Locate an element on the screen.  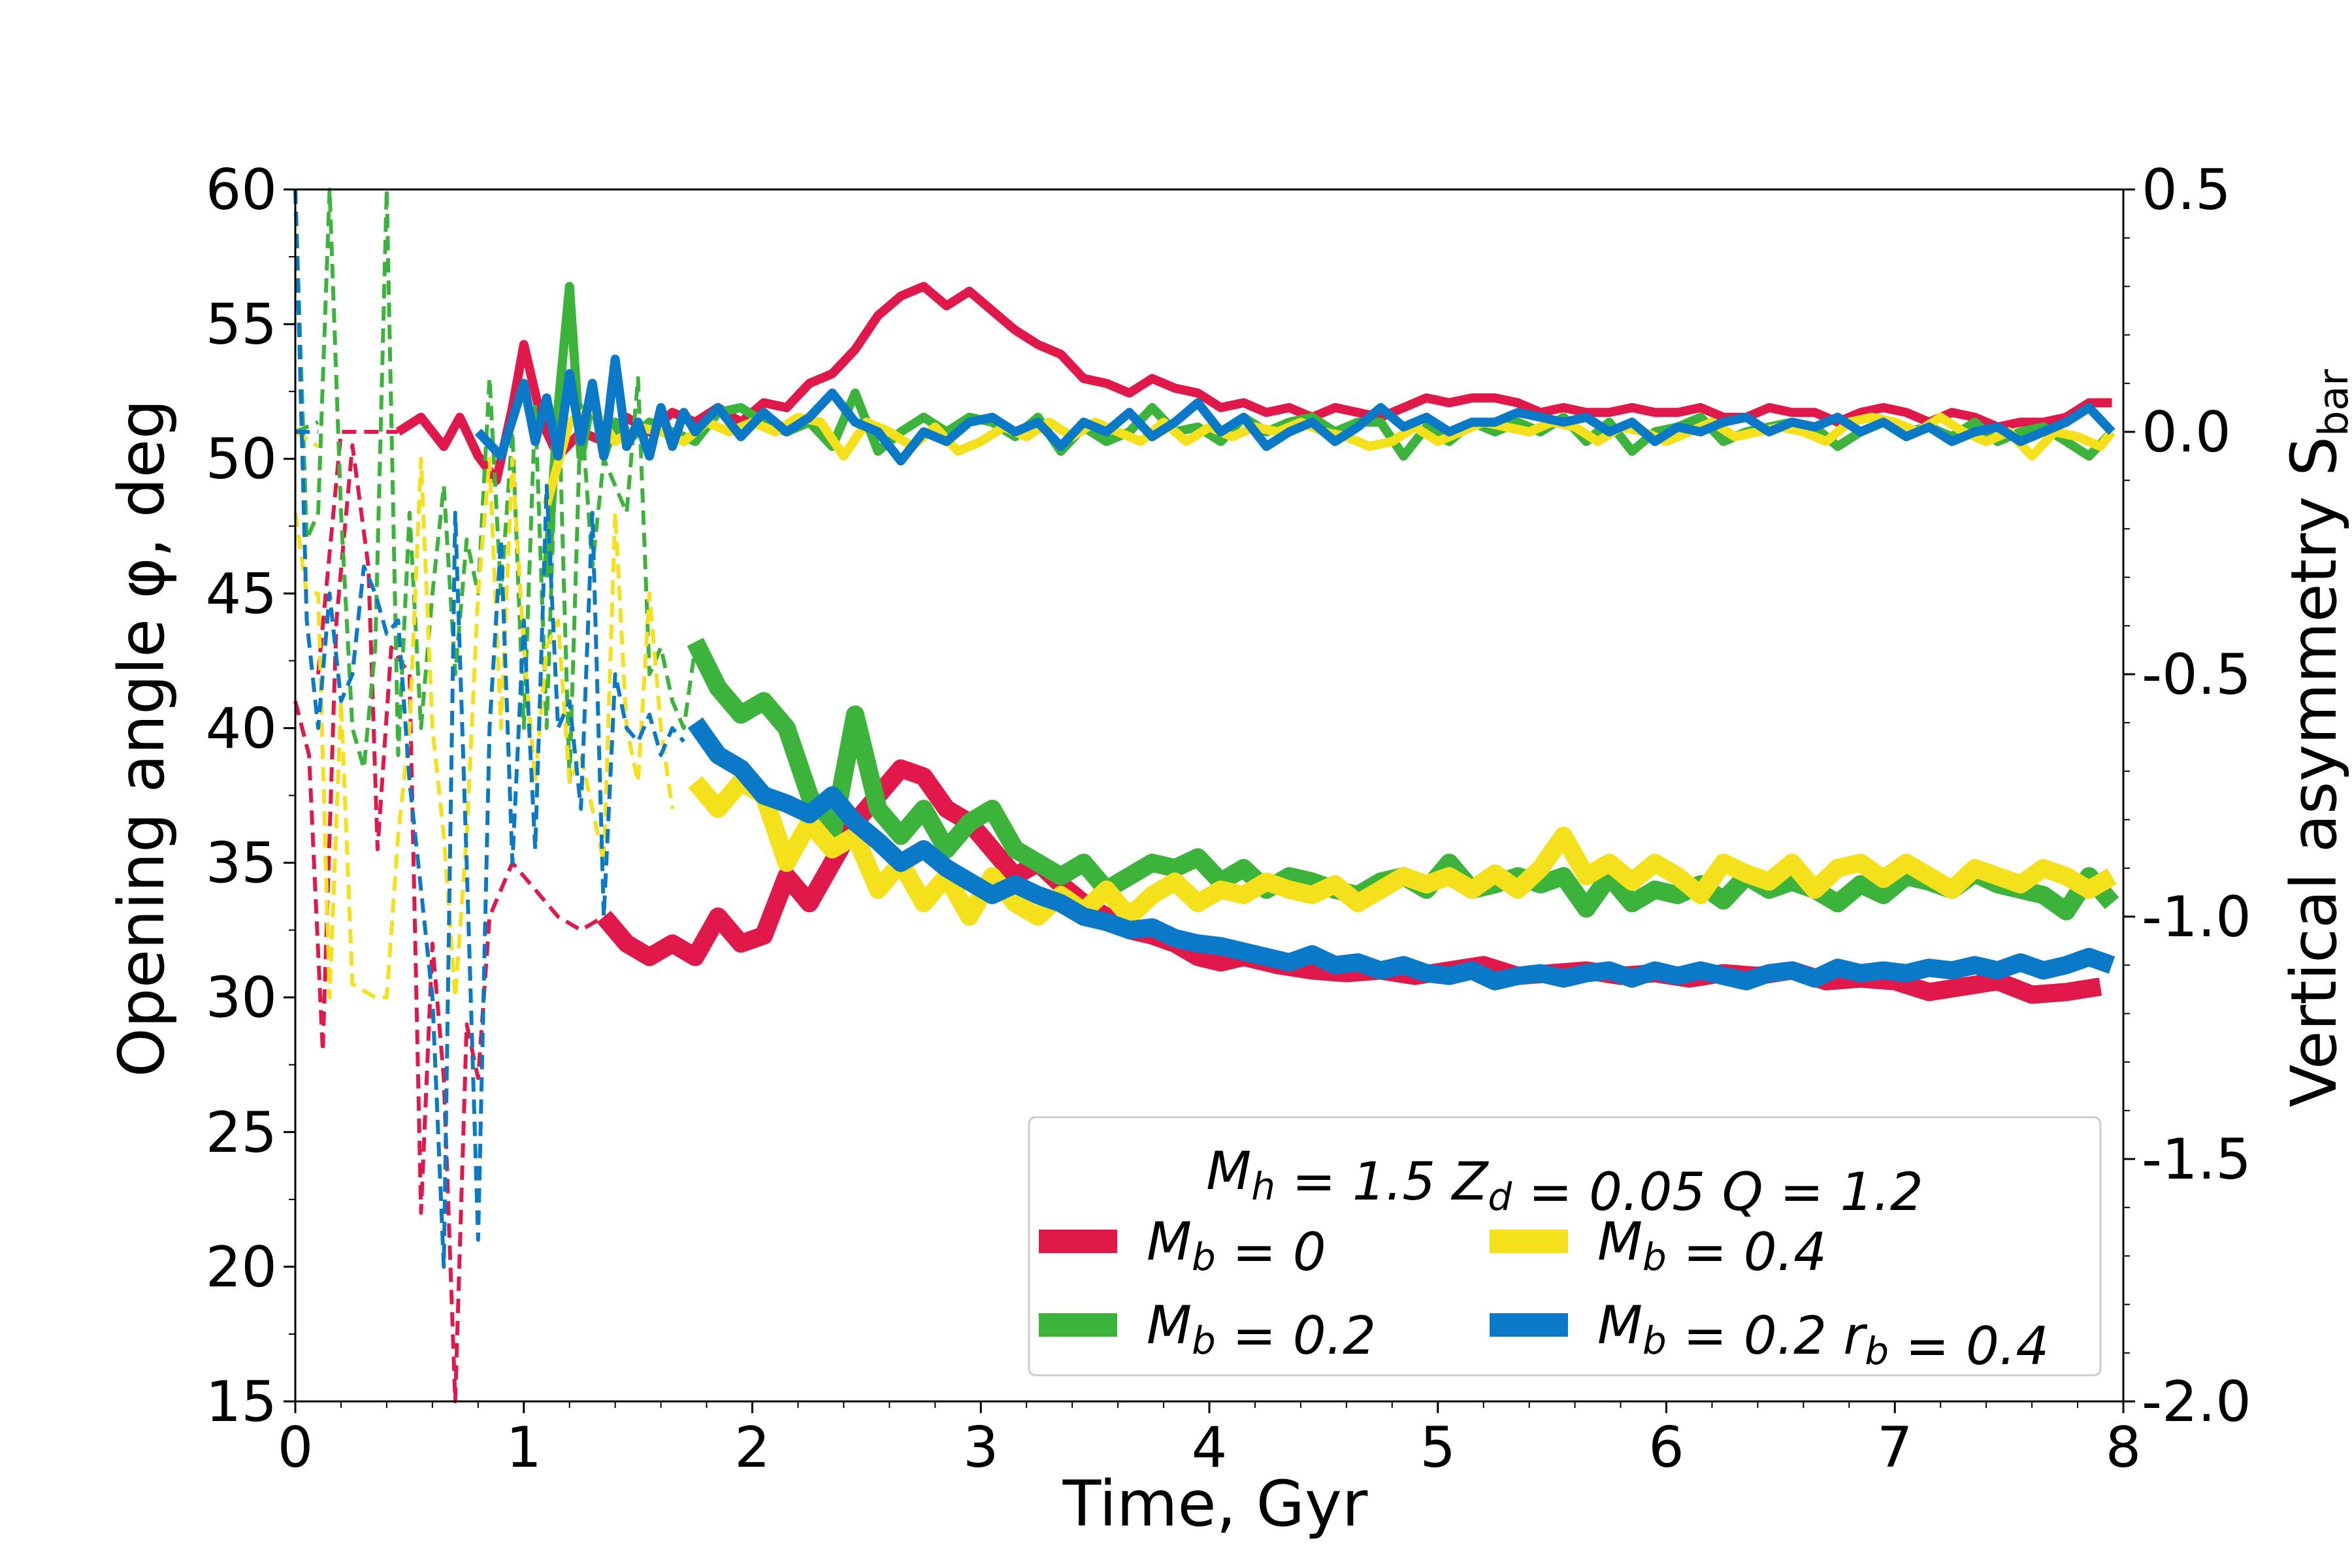
asymmetry-line is located at coordinates (1294, 410).